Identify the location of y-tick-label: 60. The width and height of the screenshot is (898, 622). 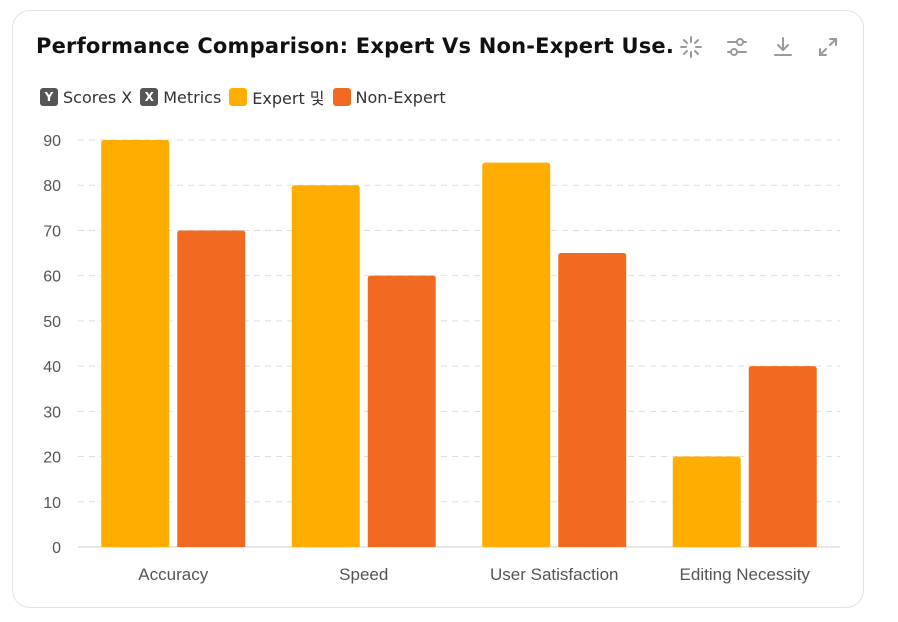
(52, 277).